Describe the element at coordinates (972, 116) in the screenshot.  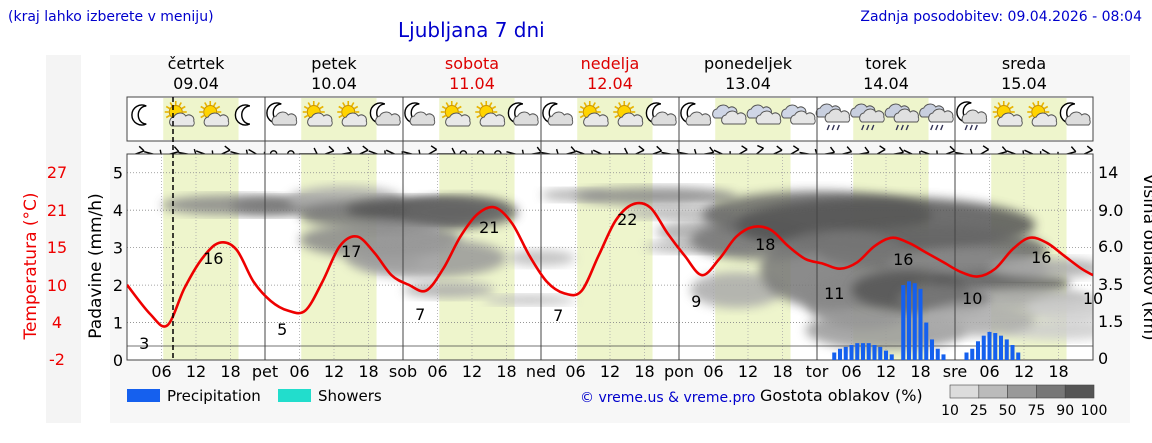
I see `moon-rain-icon` at that location.